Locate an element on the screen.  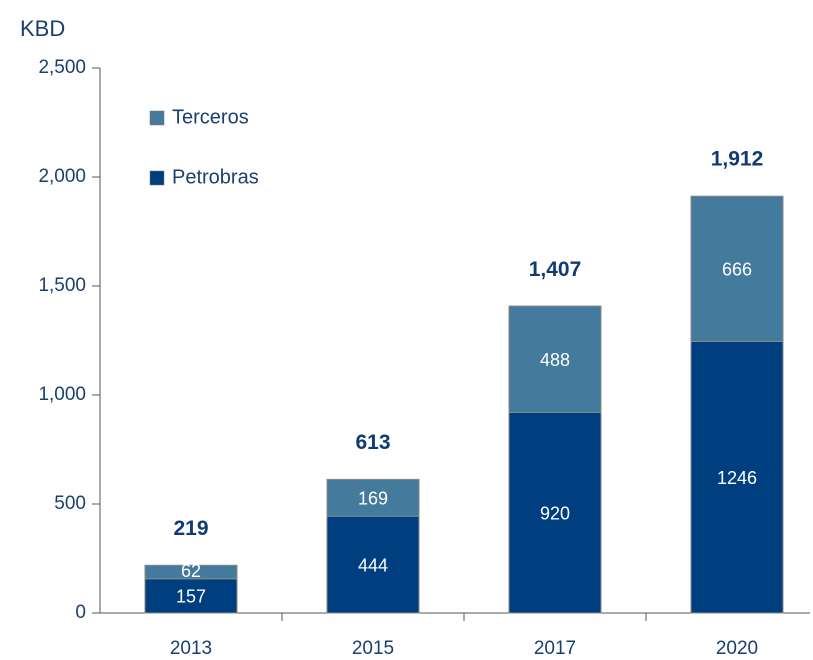
y-tick-label: 0 is located at coordinates (80, 612).